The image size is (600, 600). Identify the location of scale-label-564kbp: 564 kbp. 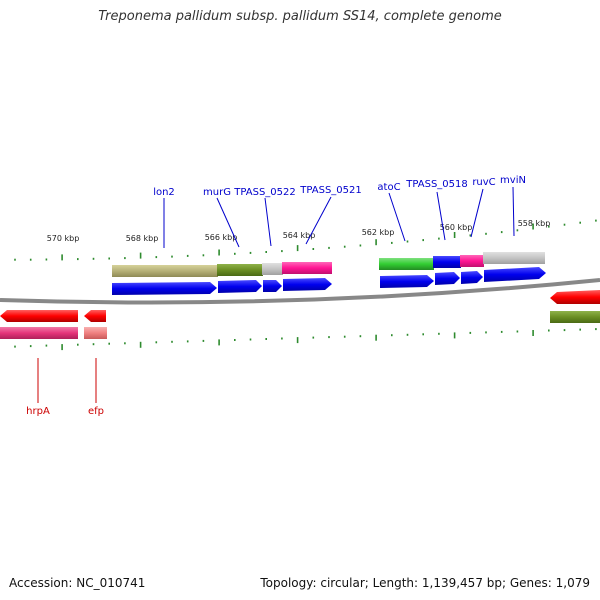
(299, 235).